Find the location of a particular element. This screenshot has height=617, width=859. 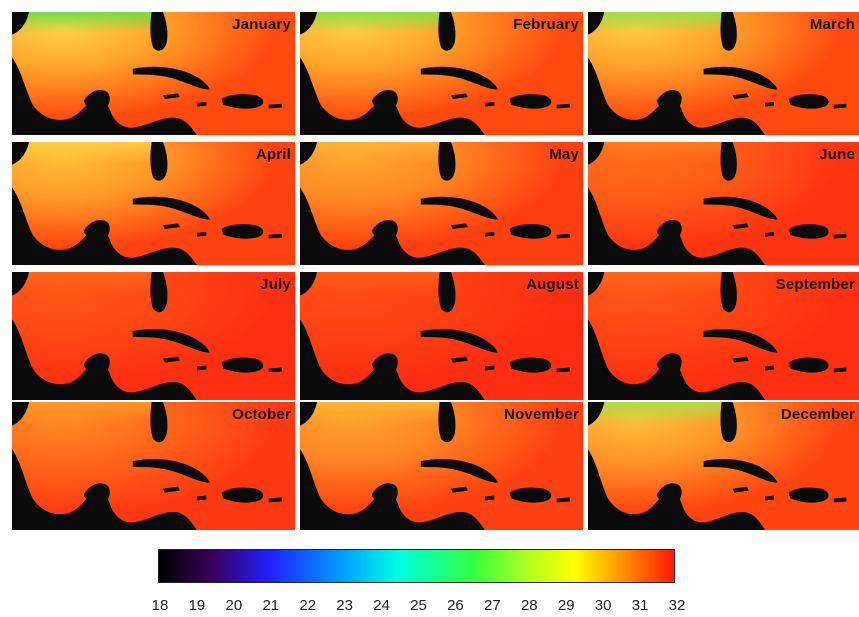

month-panel-november: November is located at coordinates (441, 466).